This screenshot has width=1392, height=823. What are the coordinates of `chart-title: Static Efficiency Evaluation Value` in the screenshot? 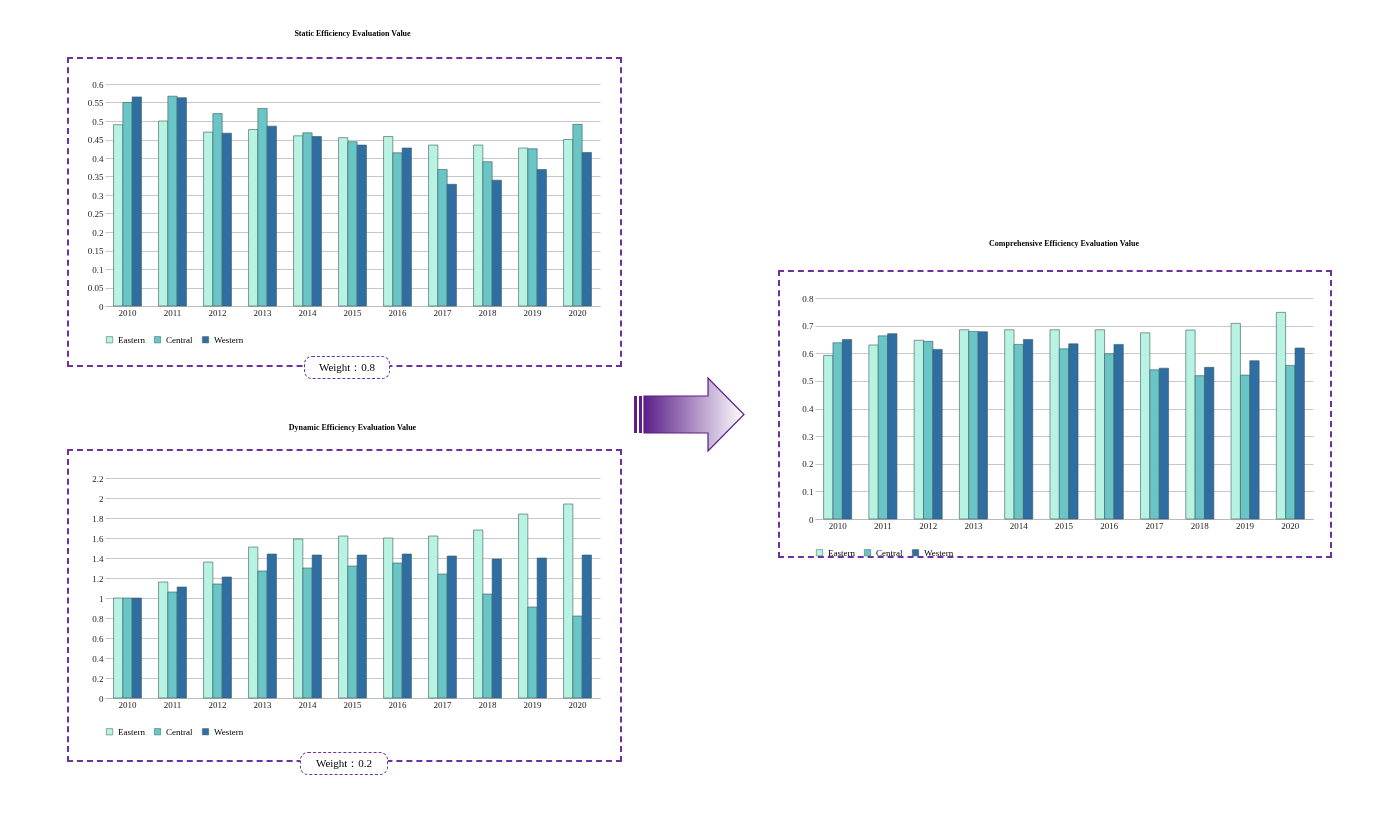 It's located at (353, 33).